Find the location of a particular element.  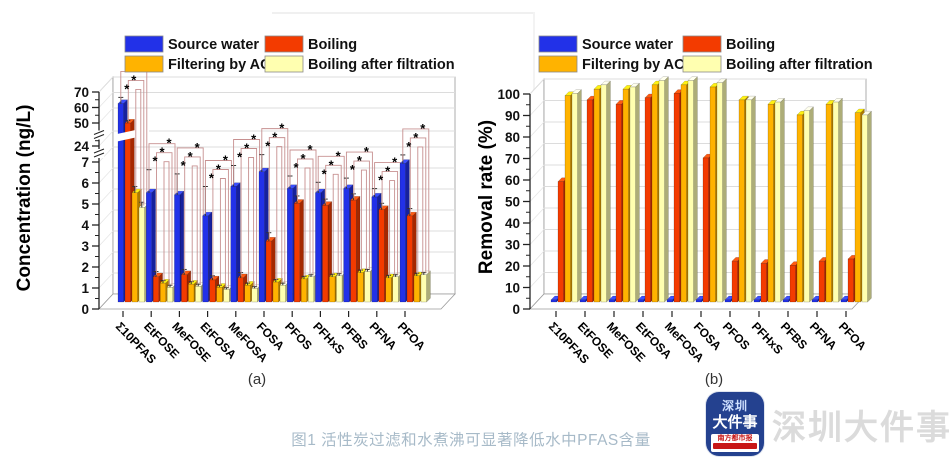

y-axis-title: Removal rate (%) is located at coordinates (486, 197).